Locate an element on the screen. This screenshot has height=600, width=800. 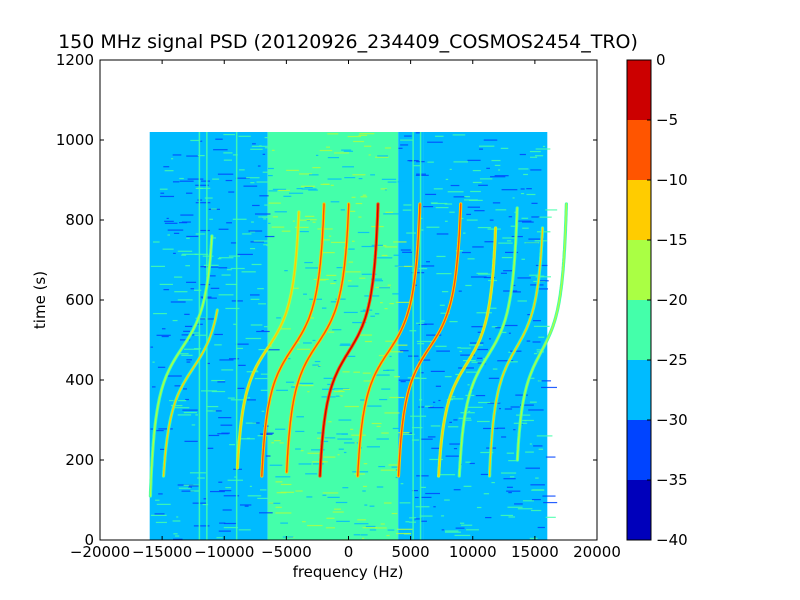
colorbar-tick-label: −25 is located at coordinates (672, 360).